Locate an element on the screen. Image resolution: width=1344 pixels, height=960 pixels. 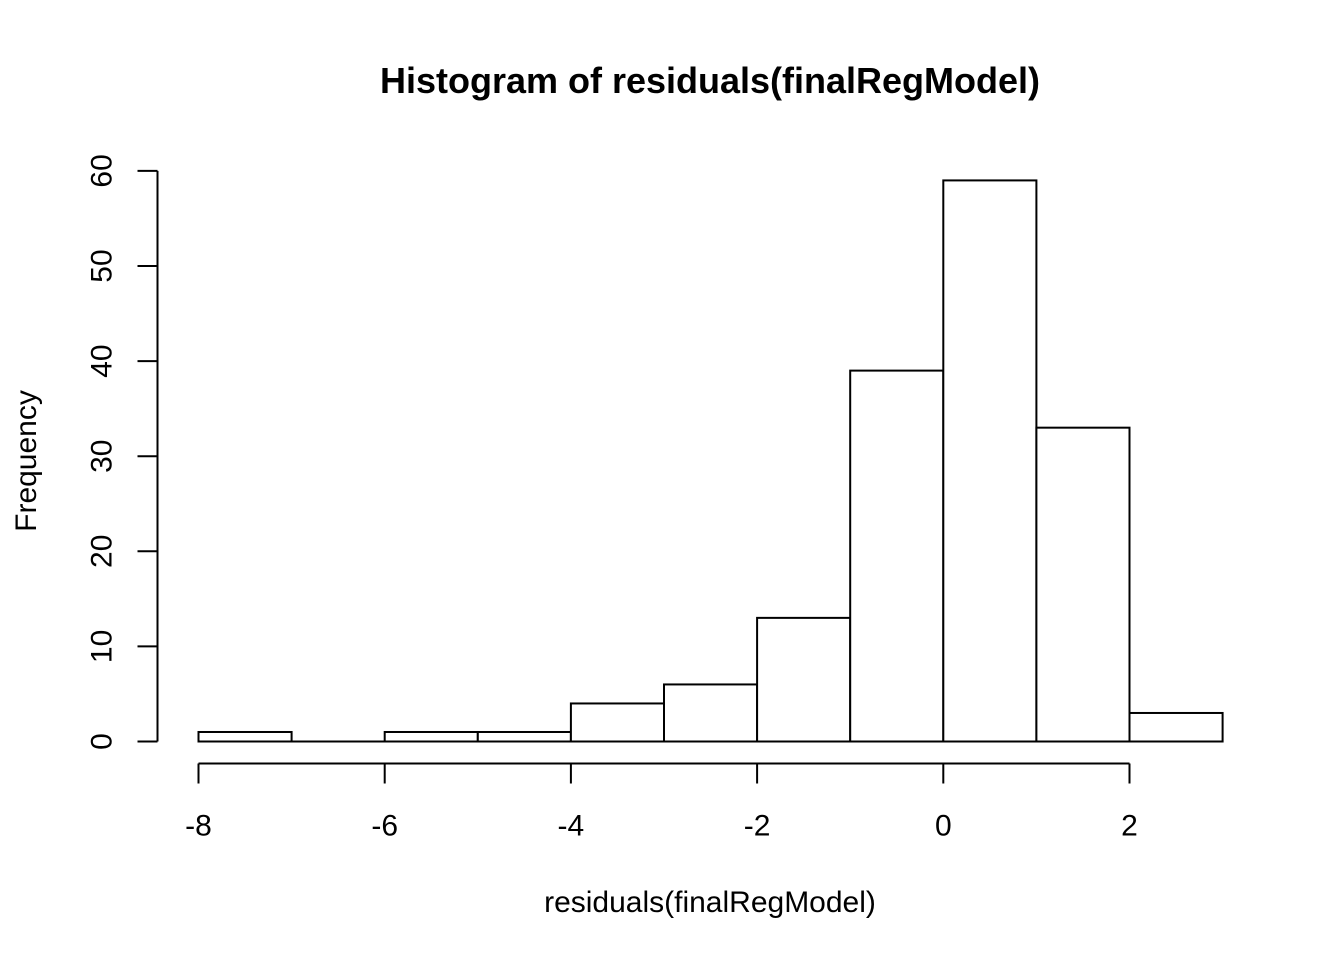
y-axis: 0 10 20 30 40 50 60 is located at coordinates (122, 452).